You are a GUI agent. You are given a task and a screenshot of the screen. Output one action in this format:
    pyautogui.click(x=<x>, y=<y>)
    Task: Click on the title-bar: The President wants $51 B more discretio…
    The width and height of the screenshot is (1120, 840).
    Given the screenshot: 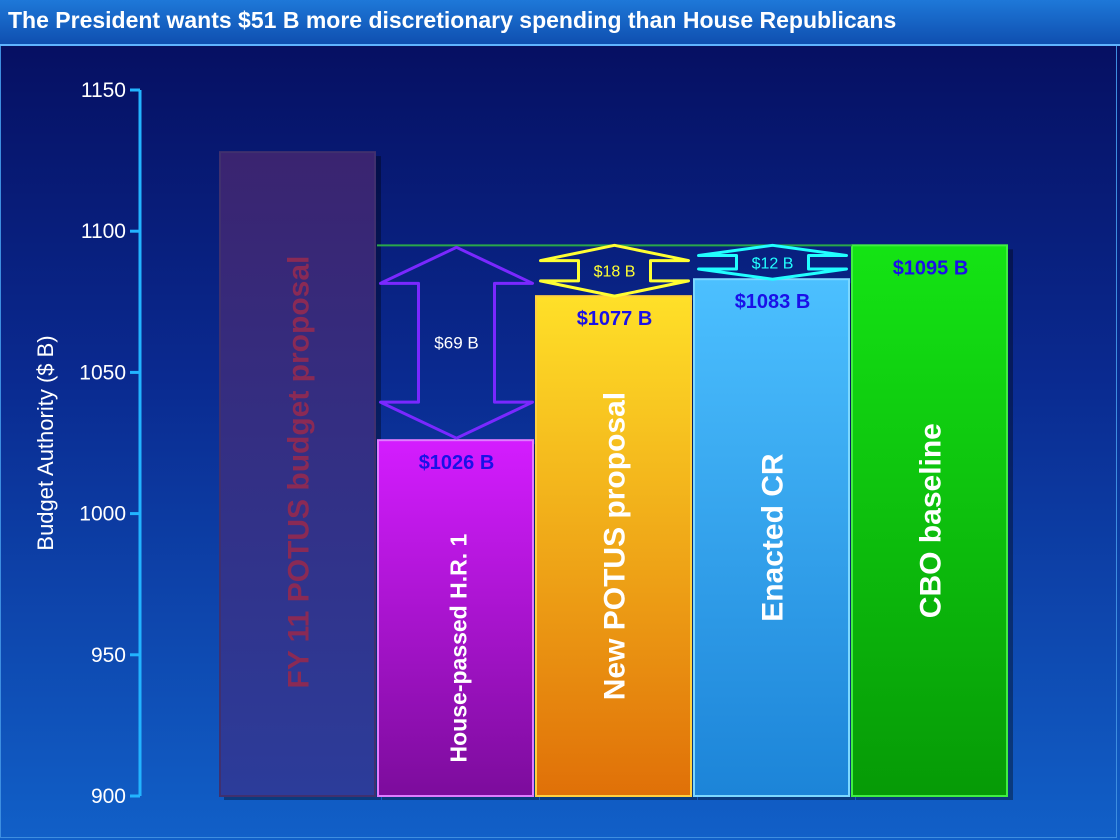 What is the action you would take?
    pyautogui.click(x=560, y=23)
    